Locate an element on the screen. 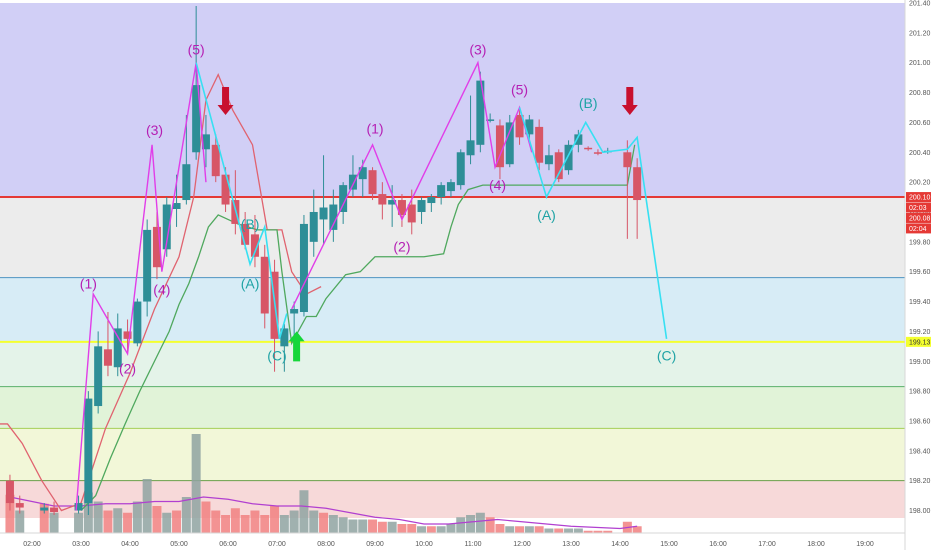 The image size is (932, 555). time-tick-label: 15:00 is located at coordinates (669, 544).